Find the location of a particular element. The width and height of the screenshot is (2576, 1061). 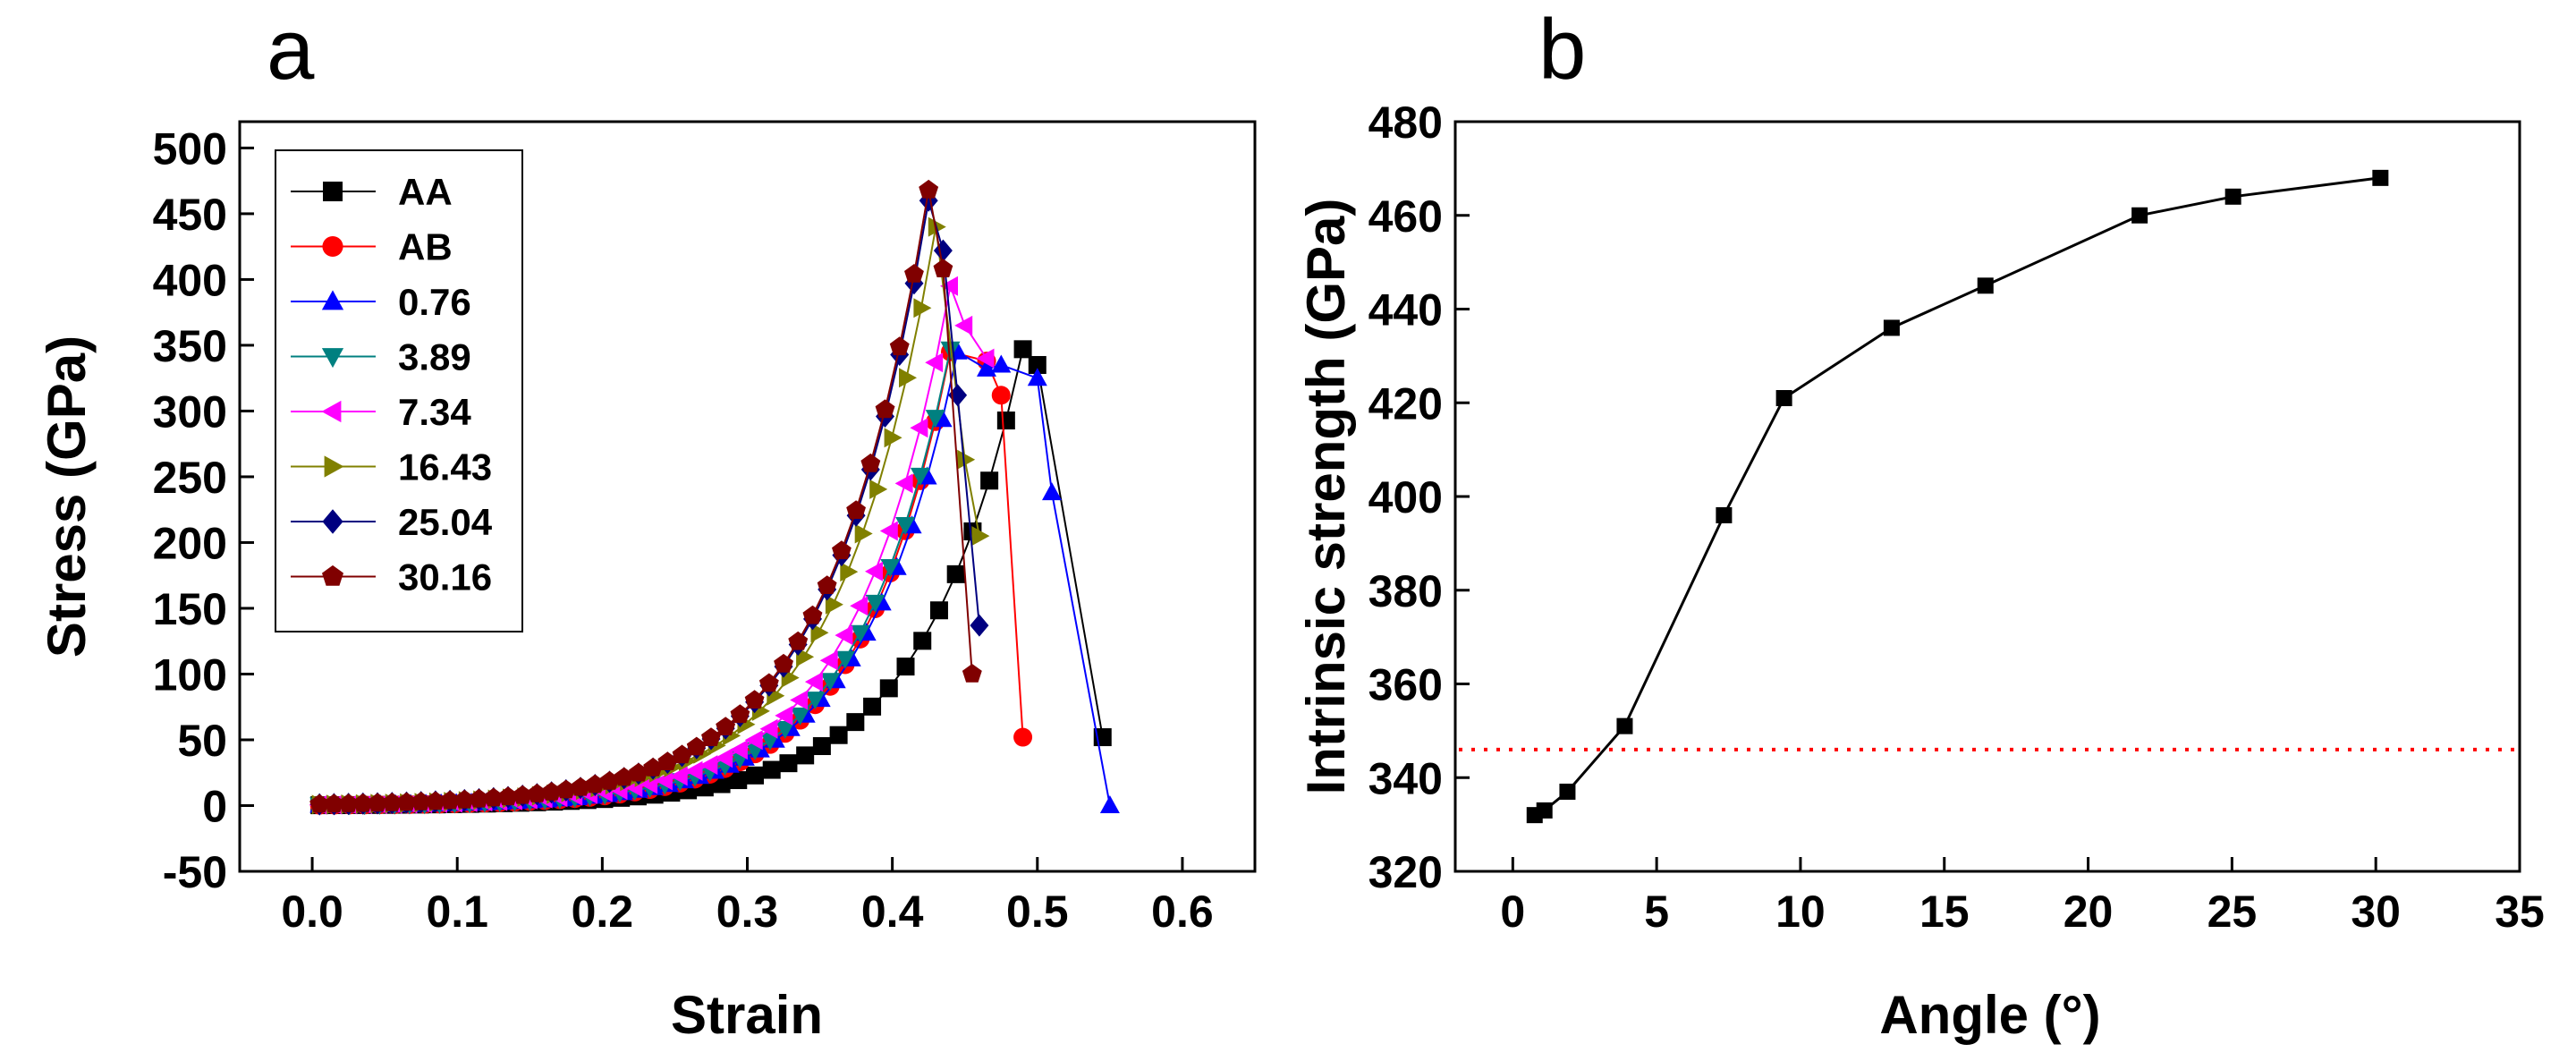

legend-label: 3.89 is located at coordinates (434, 357).